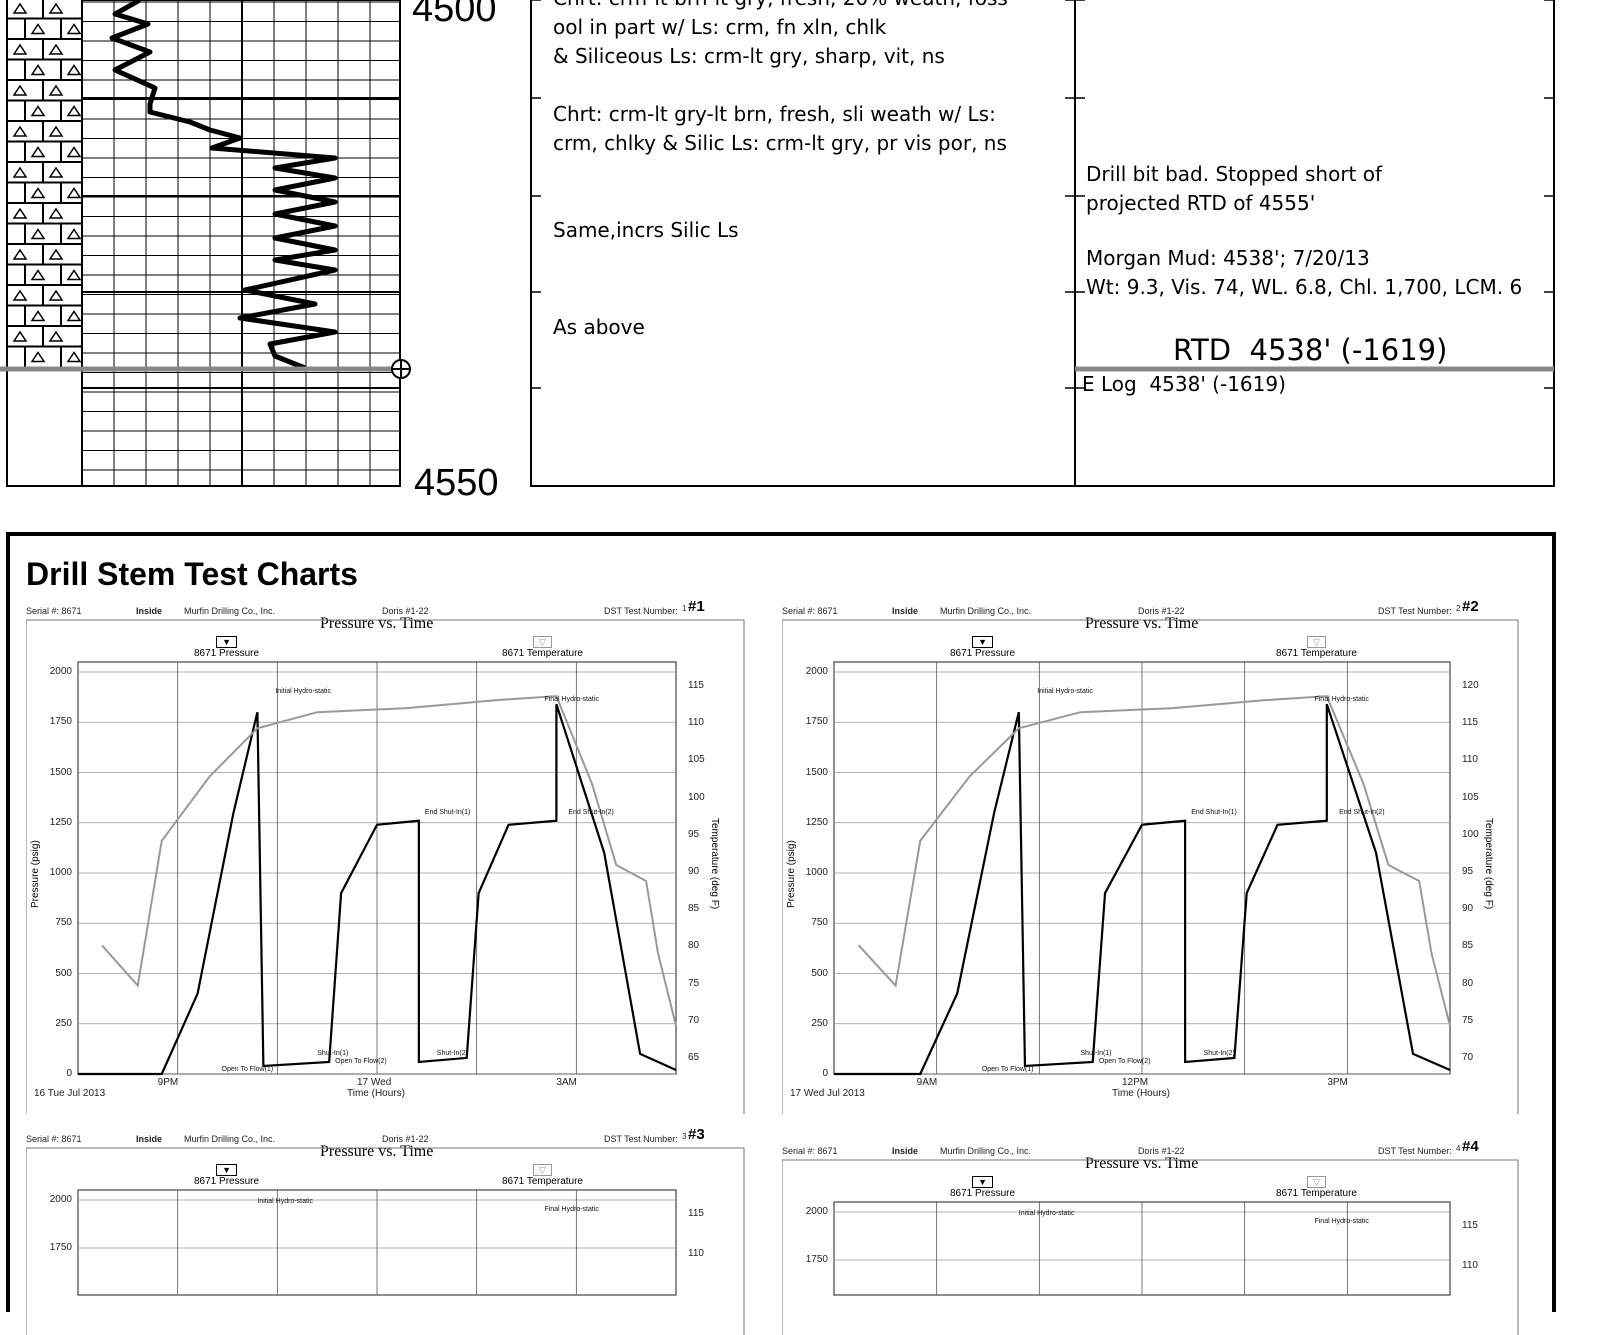 The image size is (1604, 1335). What do you see at coordinates (1337, 1082) in the screenshot?
I see `time-tick: 3PM` at bounding box center [1337, 1082].